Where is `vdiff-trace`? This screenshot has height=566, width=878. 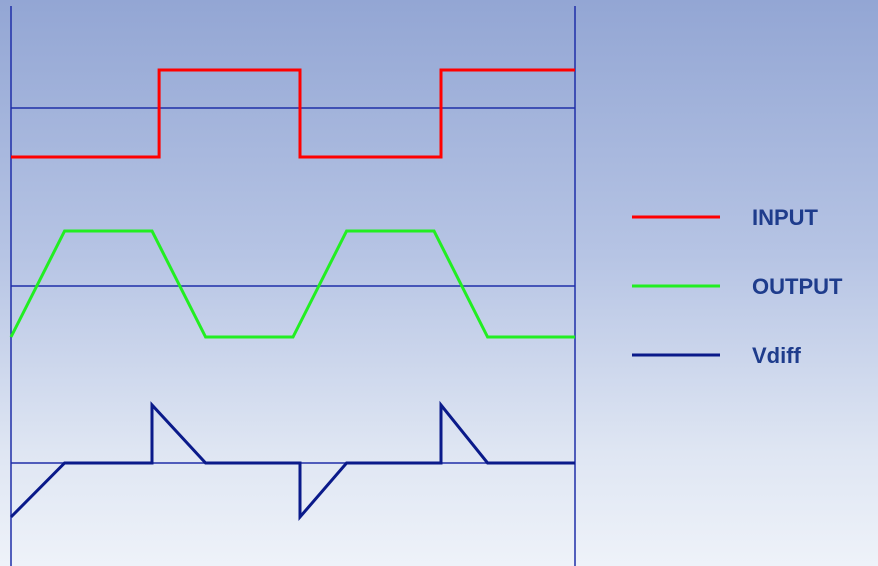
vdiff-trace is located at coordinates (292, 461).